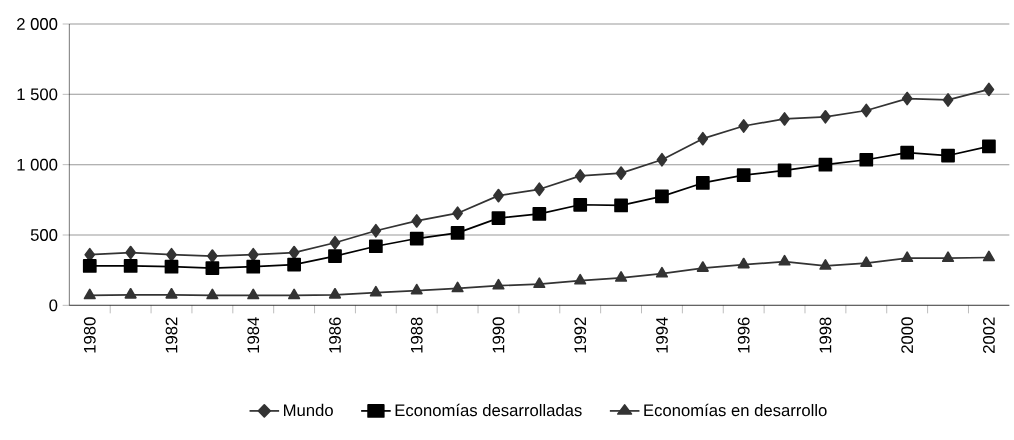 Image resolution: width=1014 pixels, height=440 pixels. I want to click on x-tick-label: 1994, so click(662, 335).